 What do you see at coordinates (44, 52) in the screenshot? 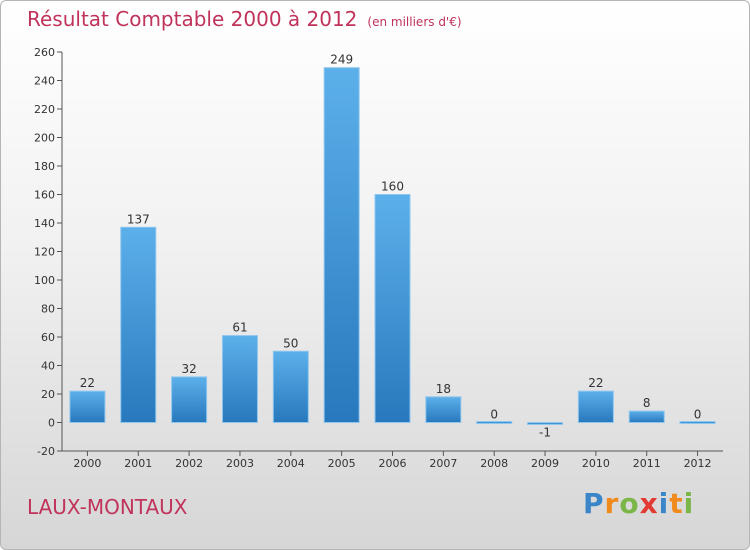
I see `y-tick-label: 260` at bounding box center [44, 52].